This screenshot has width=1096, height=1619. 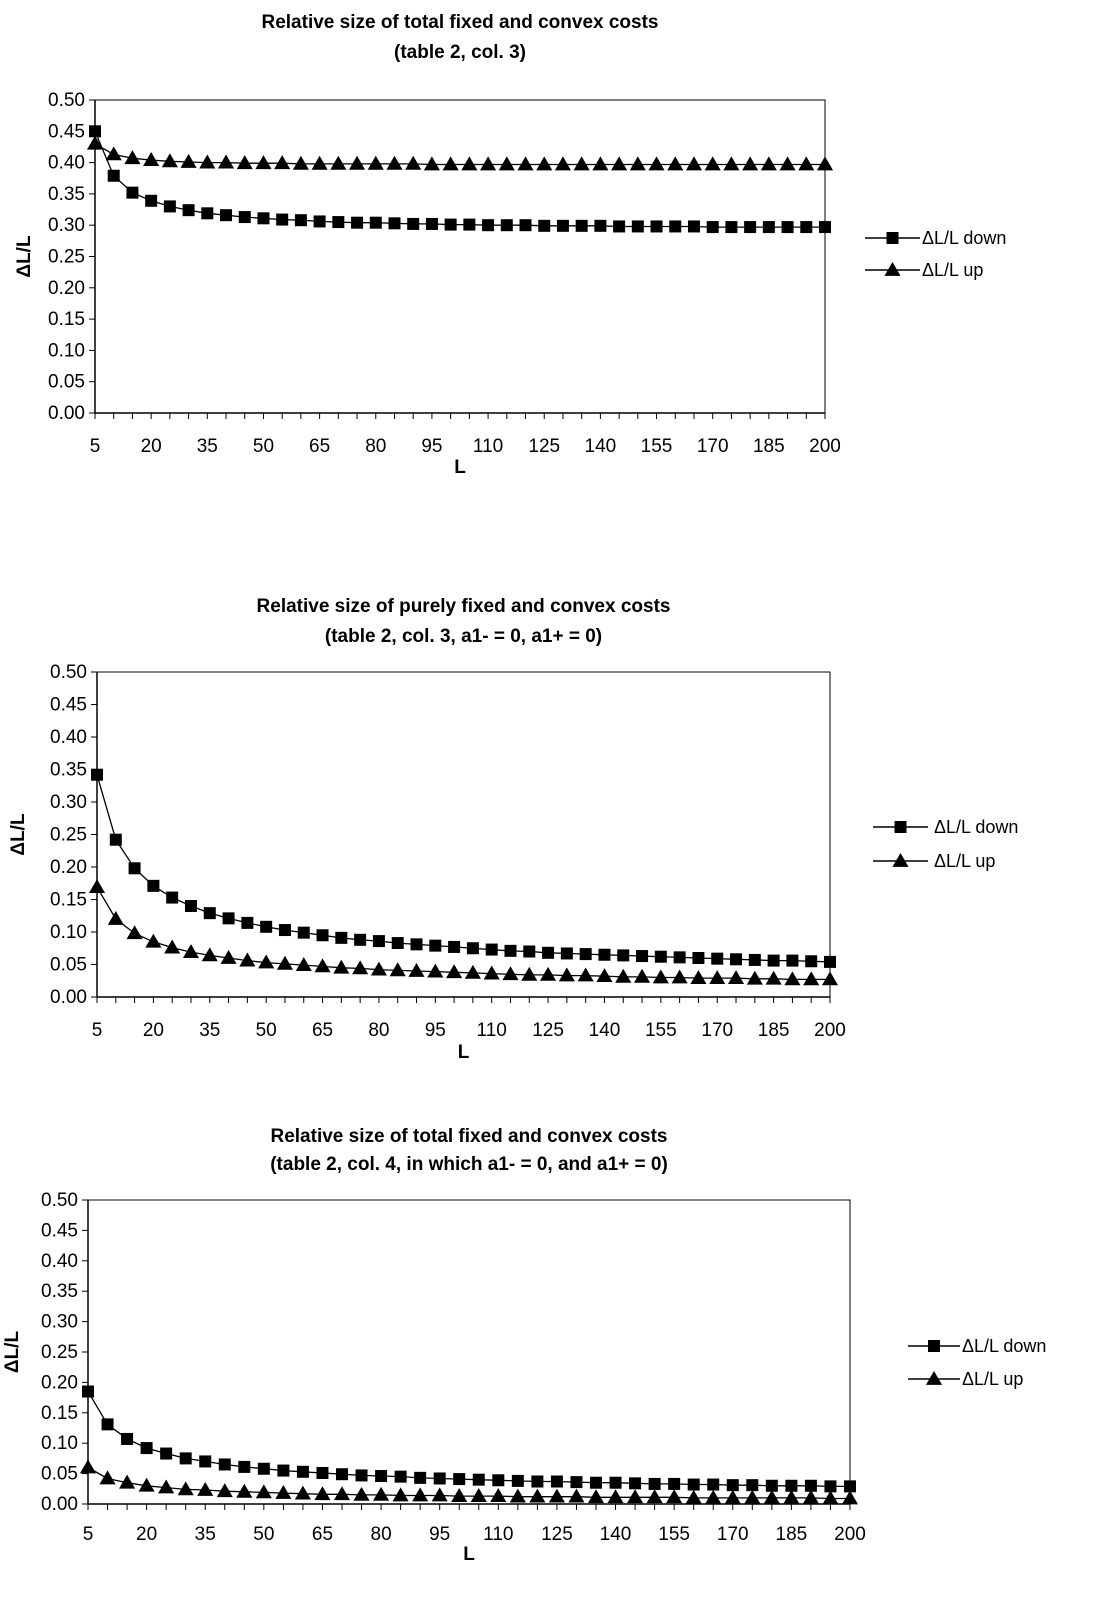 What do you see at coordinates (68, 672) in the screenshot?
I see `y-tick-label: 0.50` at bounding box center [68, 672].